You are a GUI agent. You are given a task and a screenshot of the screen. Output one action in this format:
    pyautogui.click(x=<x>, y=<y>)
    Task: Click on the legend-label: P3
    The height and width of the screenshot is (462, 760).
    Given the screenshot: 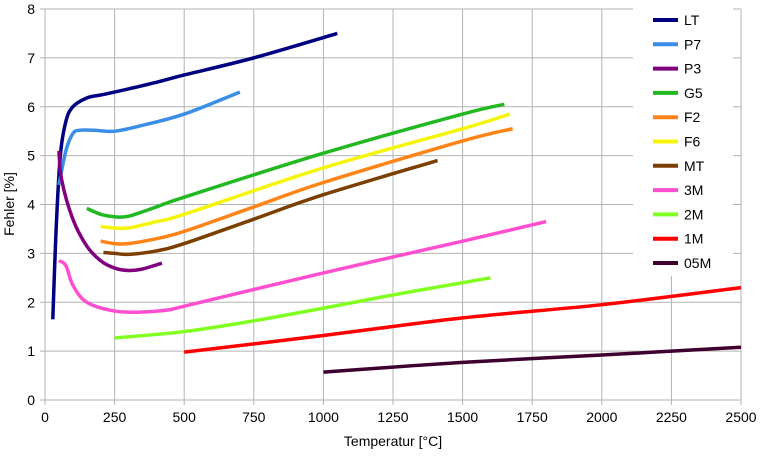 What is the action you would take?
    pyautogui.click(x=692, y=69)
    